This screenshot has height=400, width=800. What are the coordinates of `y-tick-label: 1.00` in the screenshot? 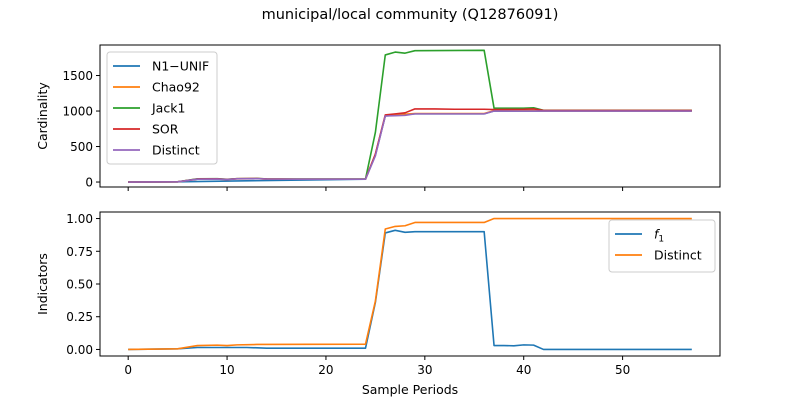 It's located at (79, 219).